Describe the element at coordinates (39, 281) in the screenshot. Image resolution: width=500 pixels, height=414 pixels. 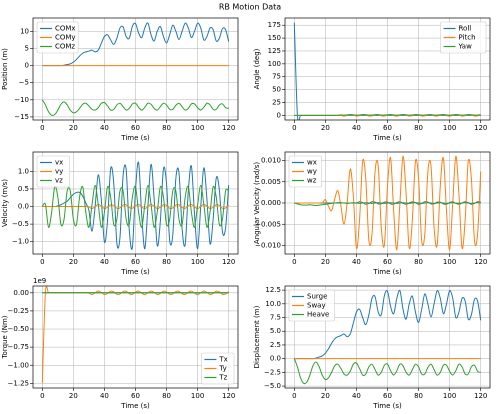
I see `offset-text: 1e9` at that location.